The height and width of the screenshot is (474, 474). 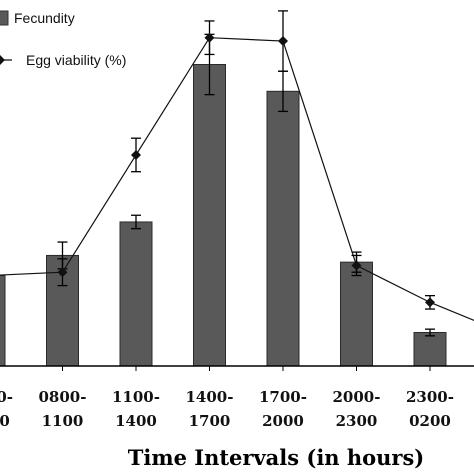 I want to click on x-tick-label-0-line-1: 0800, so click(x=5, y=421).